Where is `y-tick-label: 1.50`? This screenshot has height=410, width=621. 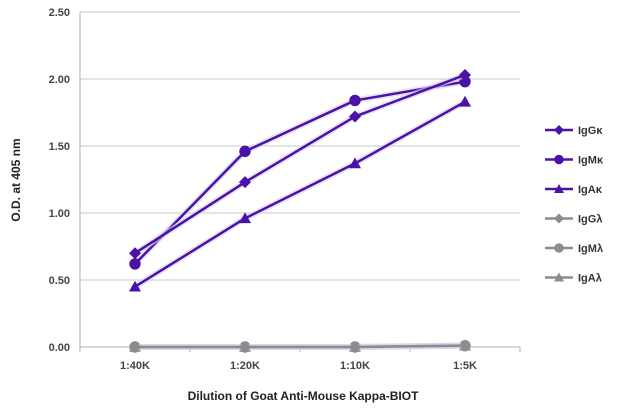 y-tick-label: 1.50 is located at coordinates (59, 147).